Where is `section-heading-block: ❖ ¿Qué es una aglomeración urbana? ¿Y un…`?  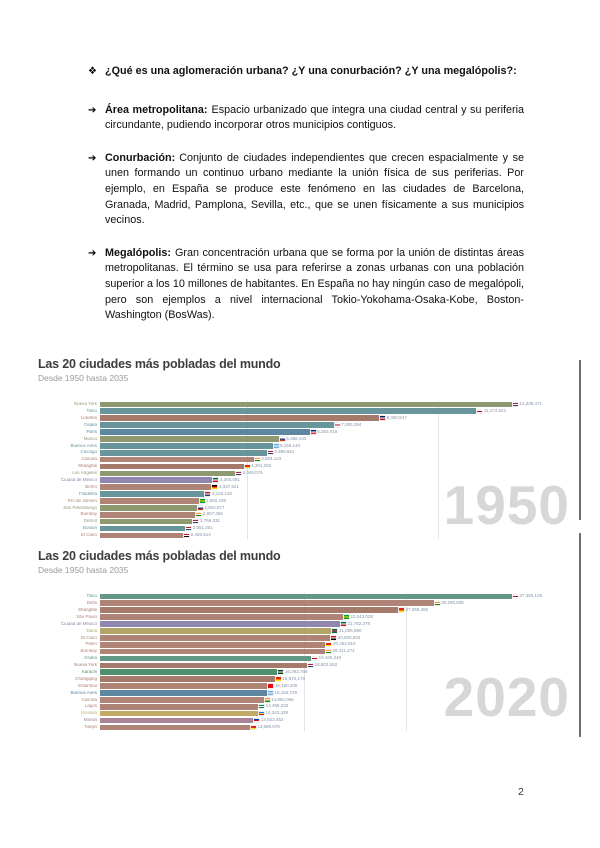 section-heading-block: ❖ ¿Qué es una aglomeración urbana? ¿Y un… is located at coordinates (306, 72).